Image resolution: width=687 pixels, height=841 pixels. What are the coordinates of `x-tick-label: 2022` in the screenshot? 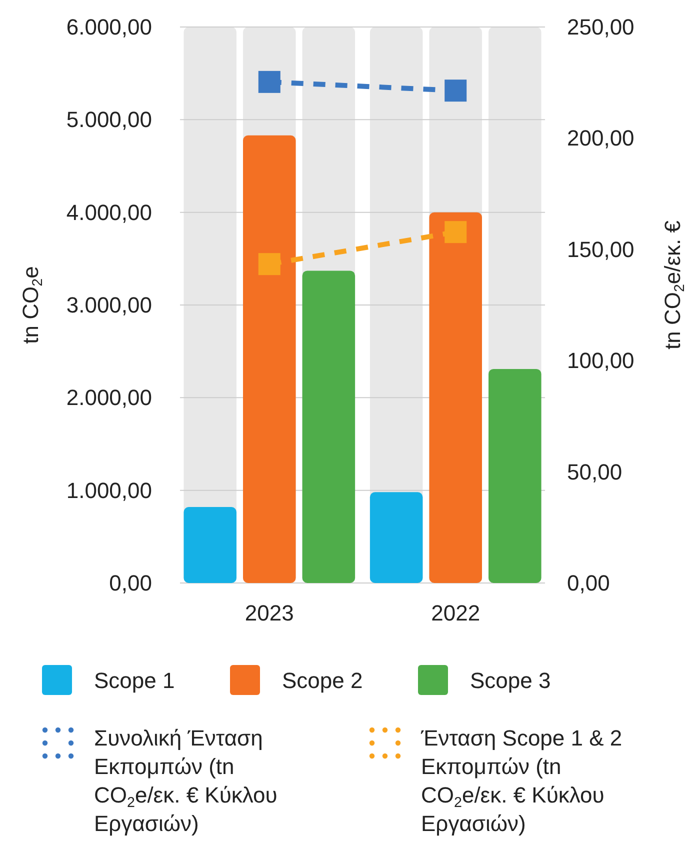 It's located at (455, 613).